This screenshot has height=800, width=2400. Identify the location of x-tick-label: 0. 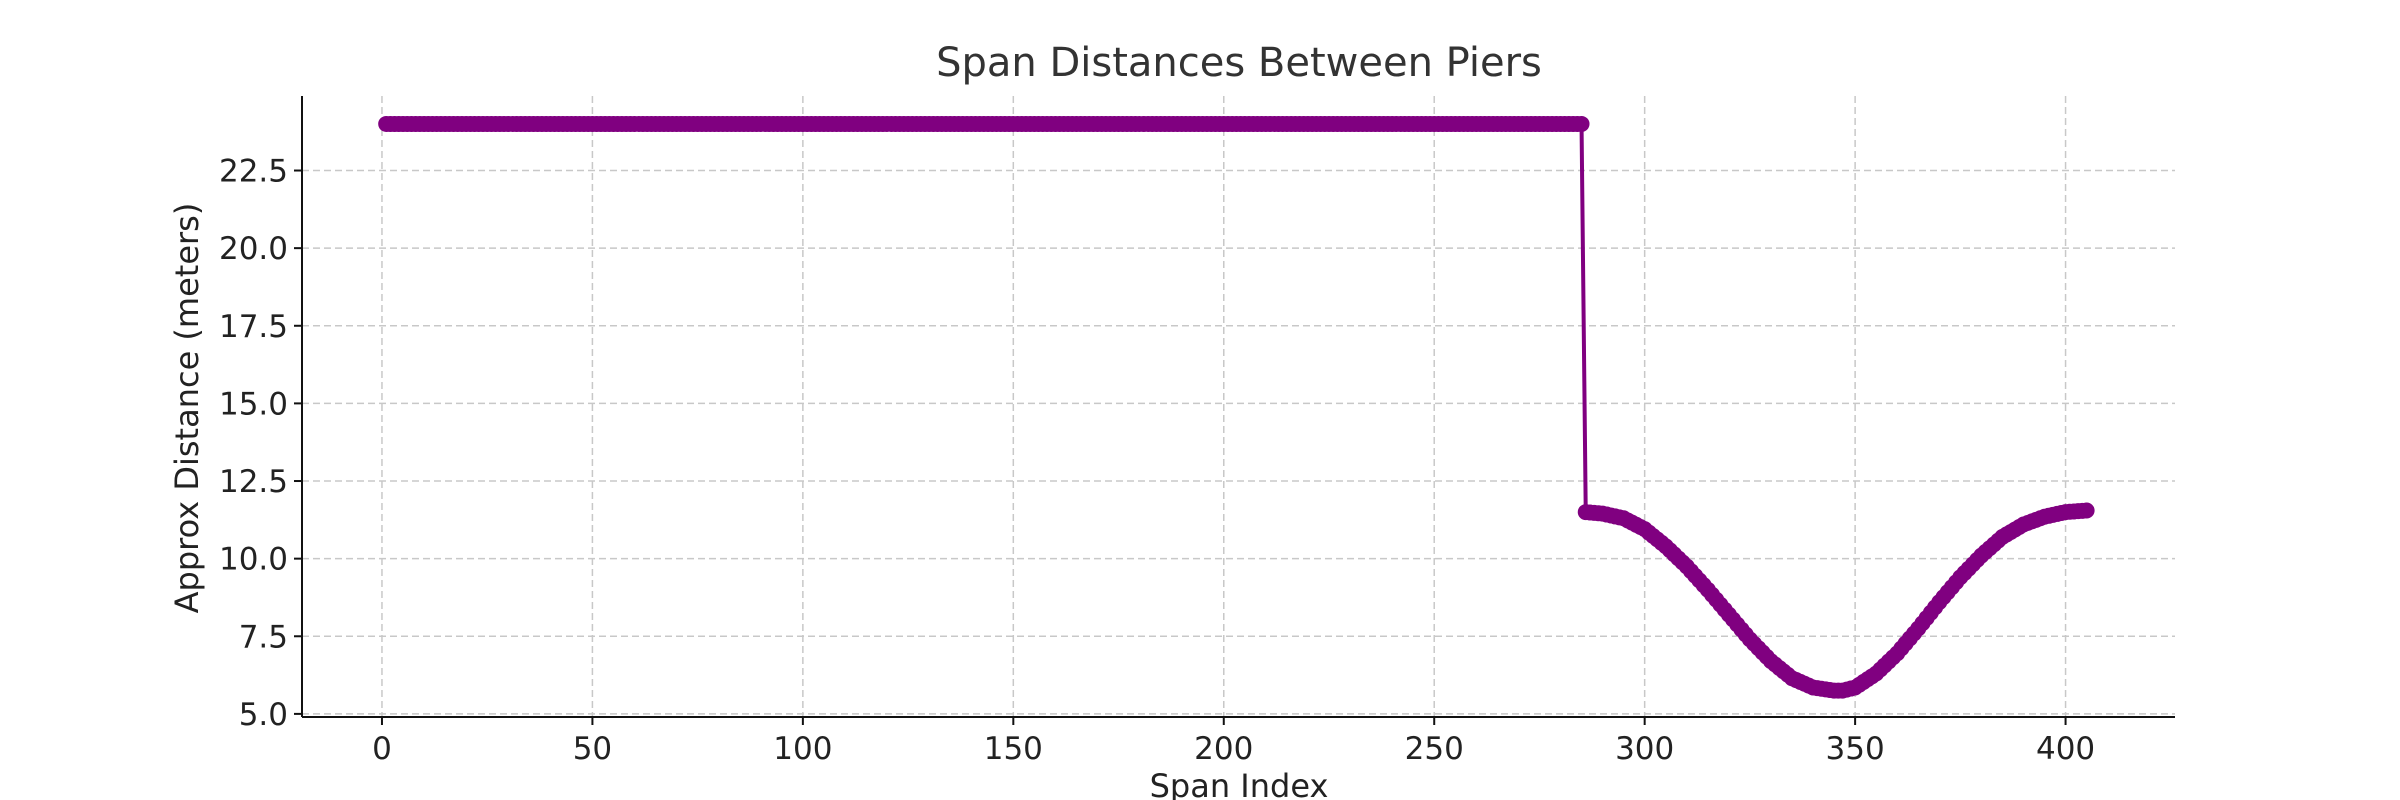
(382, 749).